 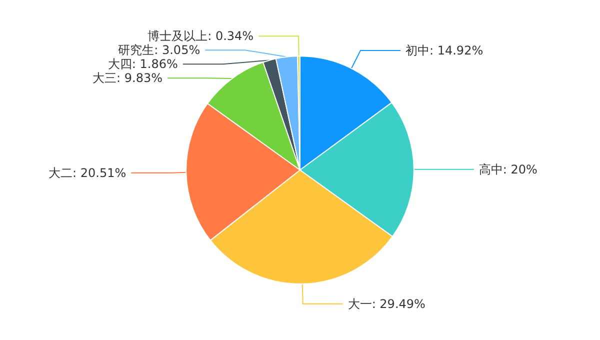 What do you see at coordinates (387, 303) in the screenshot?
I see `slice-label: 大一: 29.49%` at bounding box center [387, 303].